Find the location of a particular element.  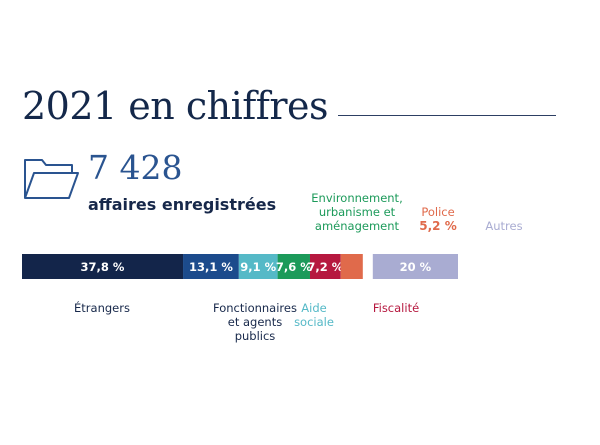

value-label-etrangers: 37,8 % is located at coordinates (103, 267).